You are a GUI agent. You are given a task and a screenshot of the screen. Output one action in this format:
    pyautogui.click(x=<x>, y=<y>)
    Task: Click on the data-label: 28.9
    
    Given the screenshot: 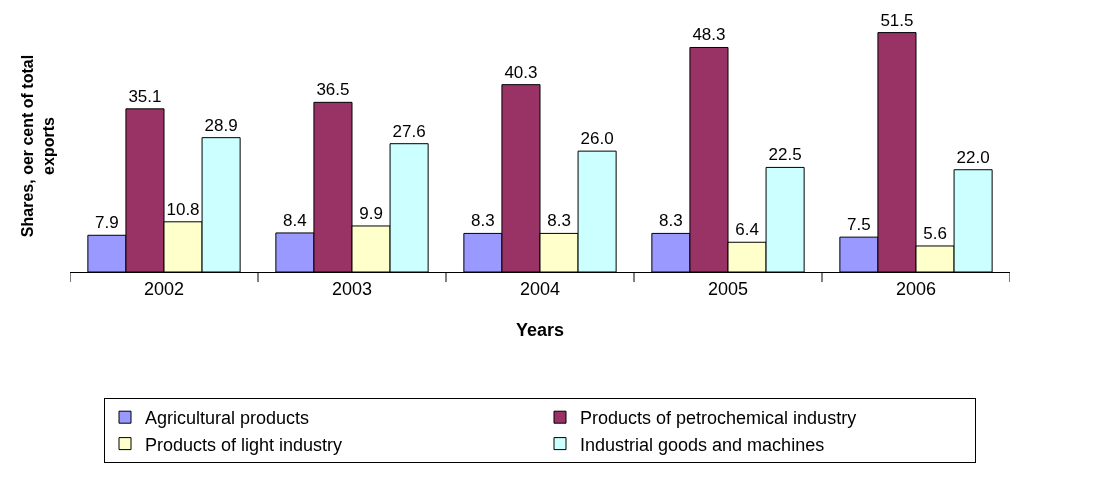 What is the action you would take?
    pyautogui.click(x=221, y=125)
    